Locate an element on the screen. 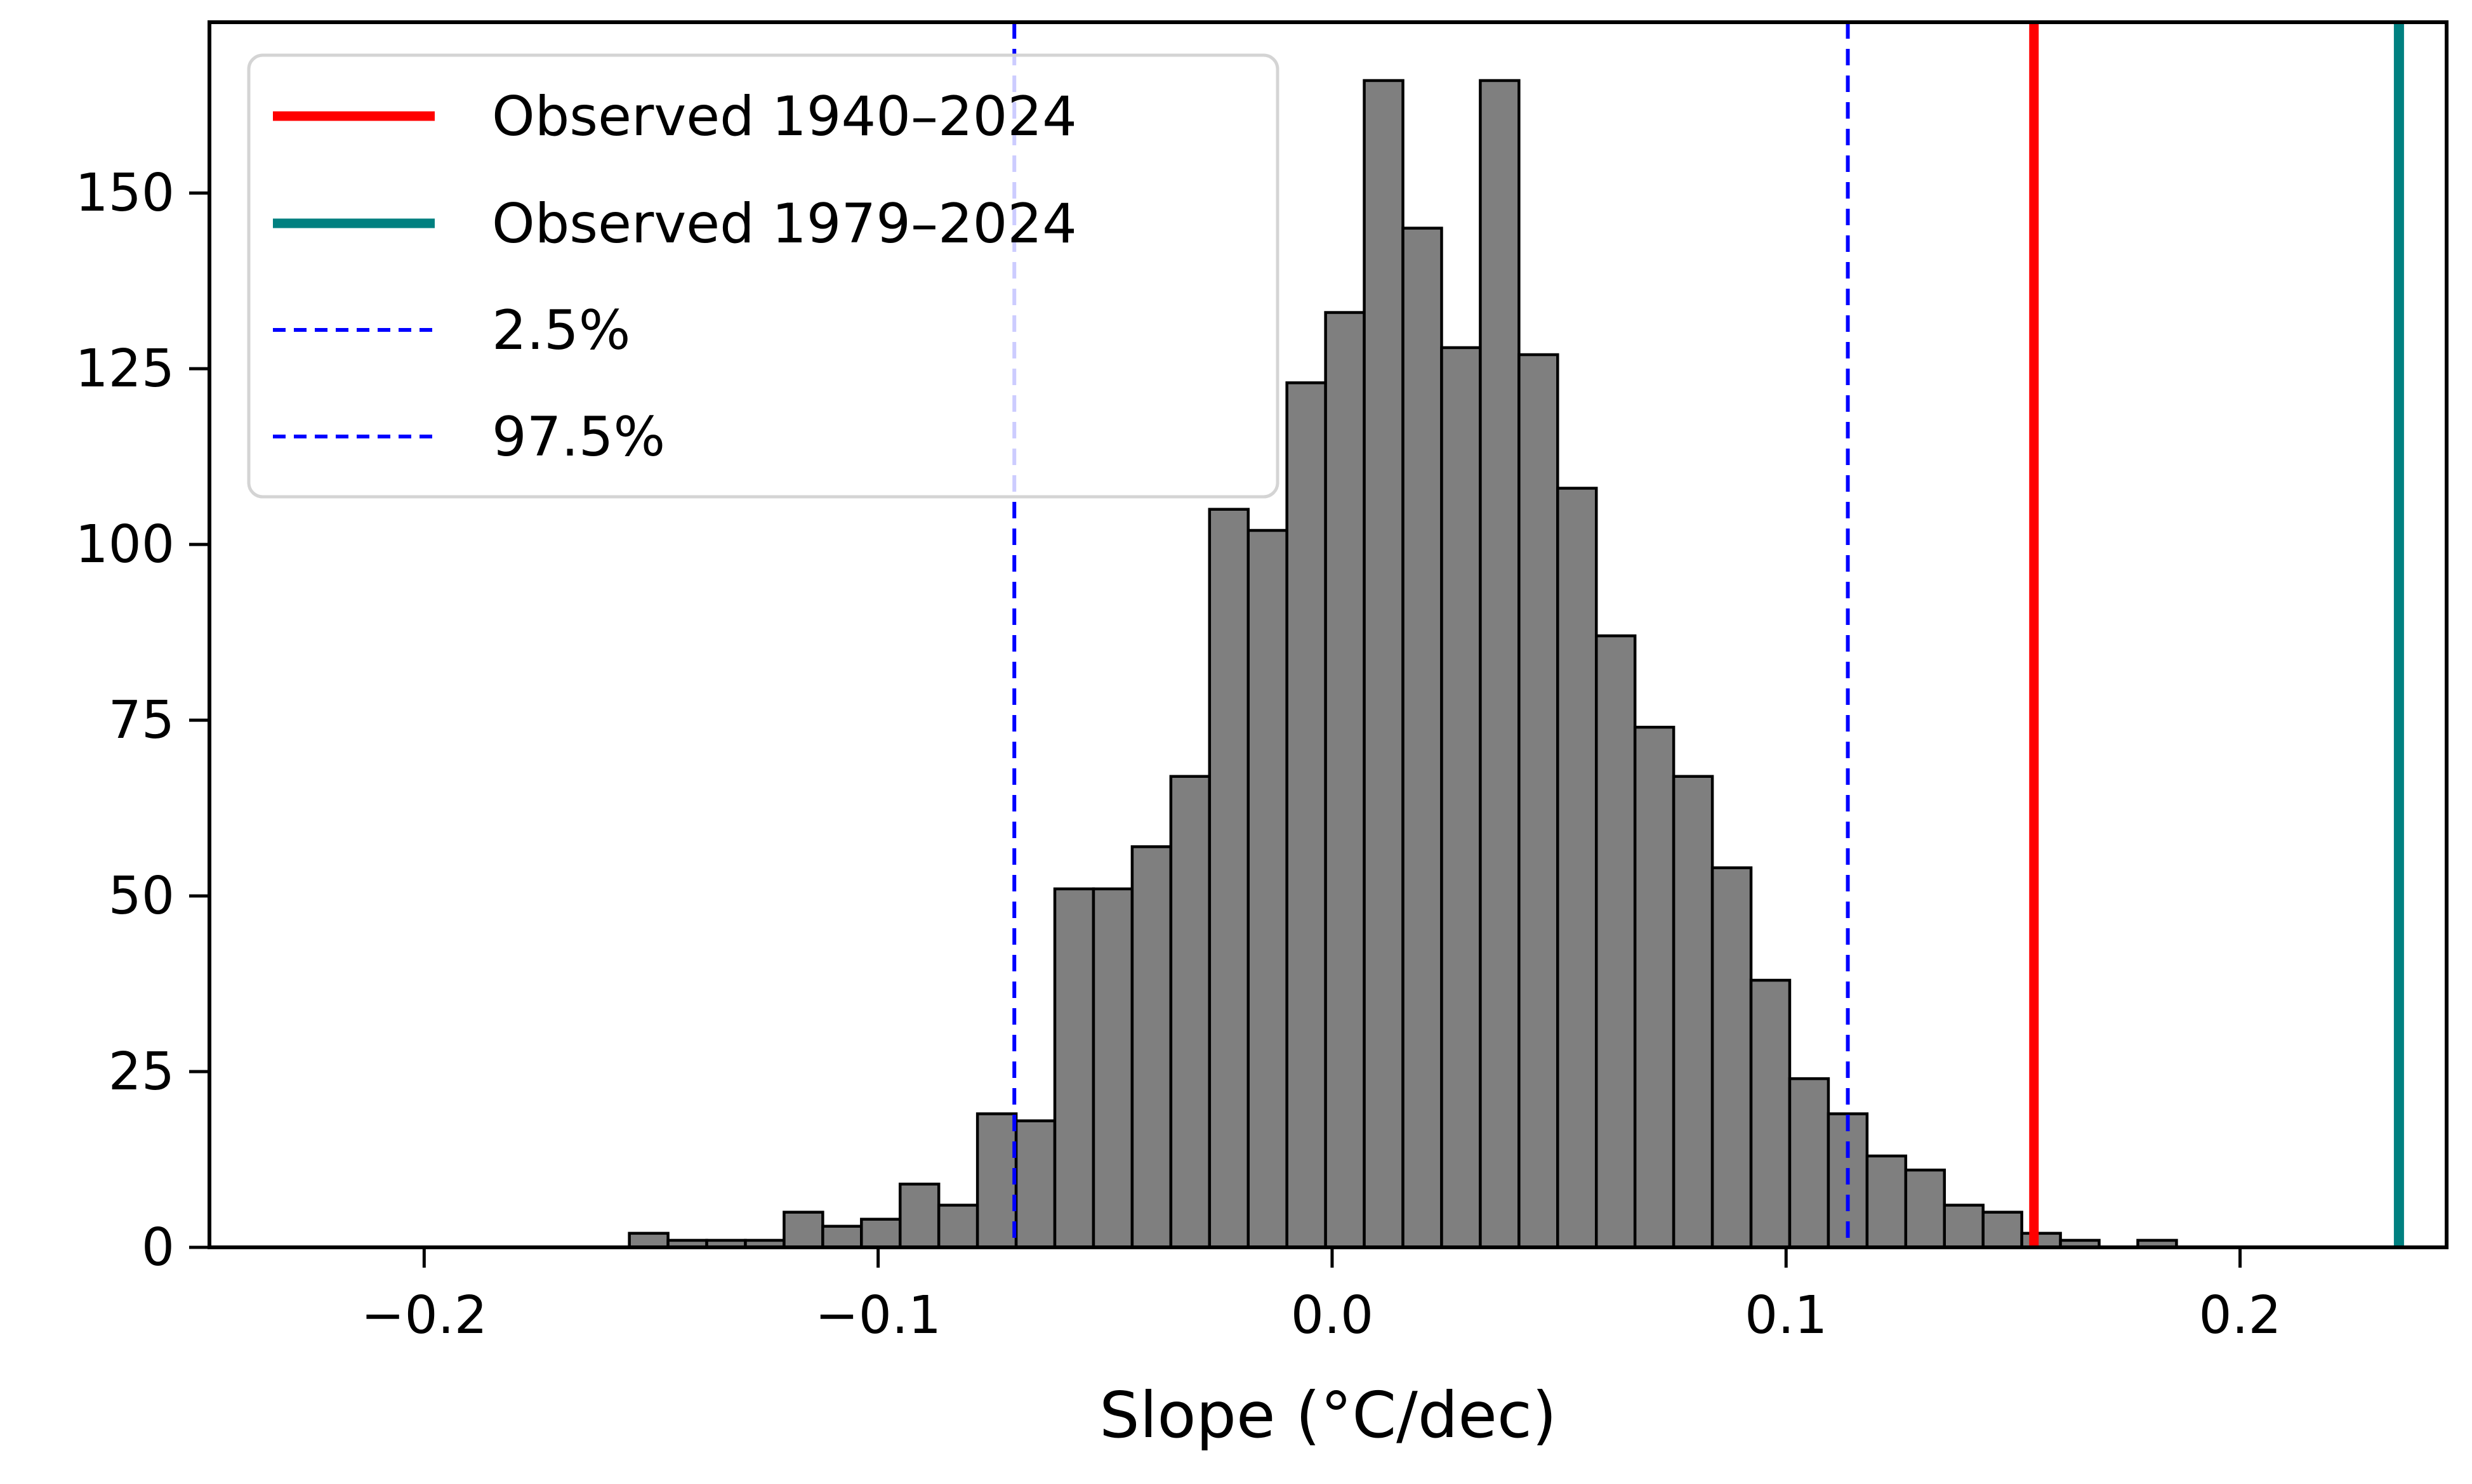 Image resolution: width=2472 pixels, height=1484 pixels. y-axis-ticks: 0 25 50 75 100 125 150 is located at coordinates (142, 720).